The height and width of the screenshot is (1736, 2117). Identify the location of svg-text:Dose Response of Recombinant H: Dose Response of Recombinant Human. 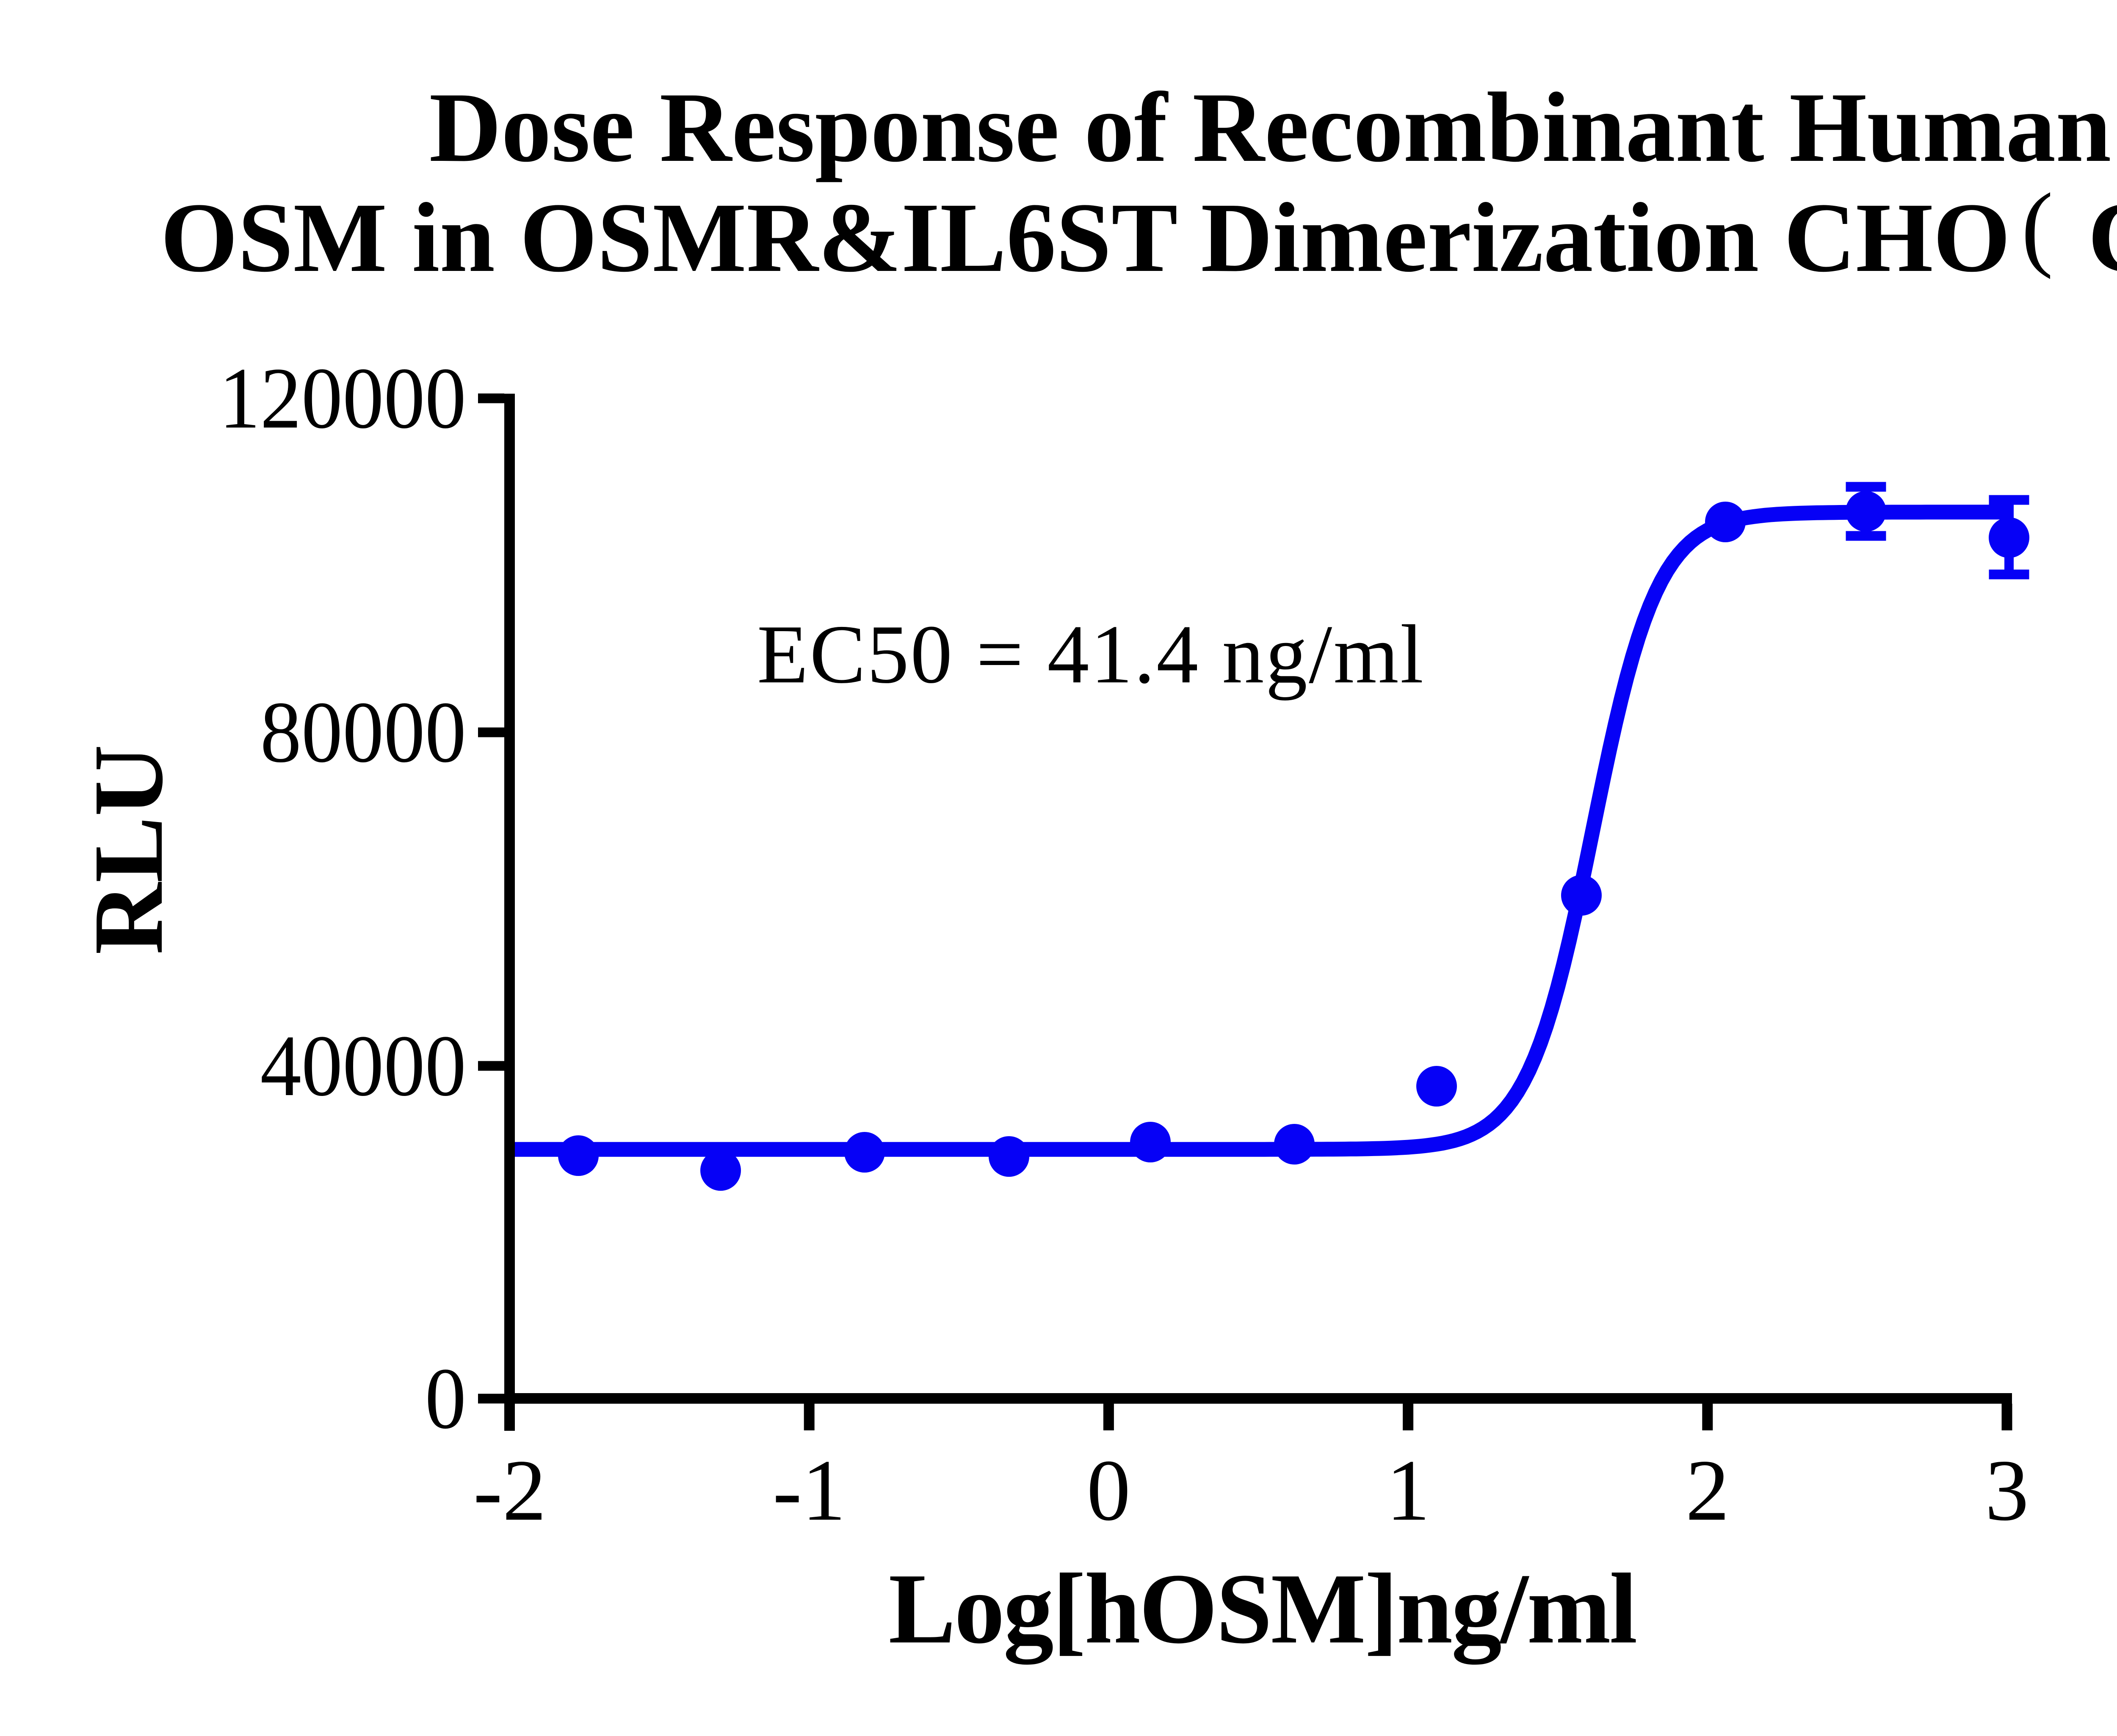
(1270, 127).